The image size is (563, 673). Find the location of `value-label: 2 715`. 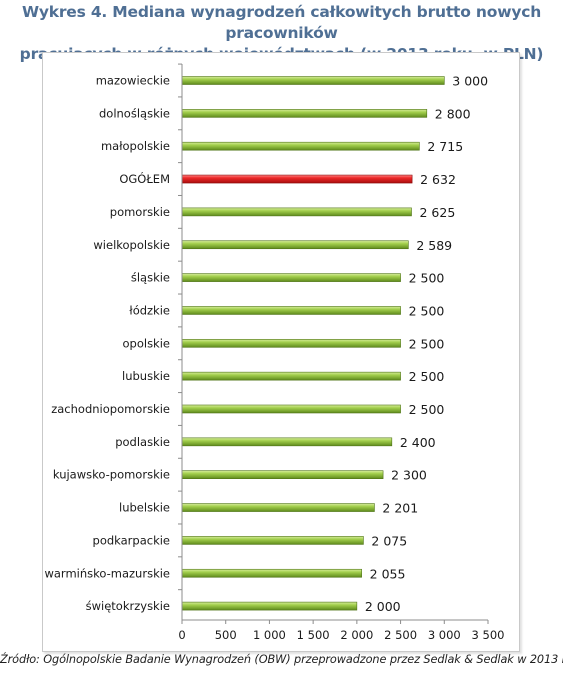

value-label: 2 715 is located at coordinates (445, 146).